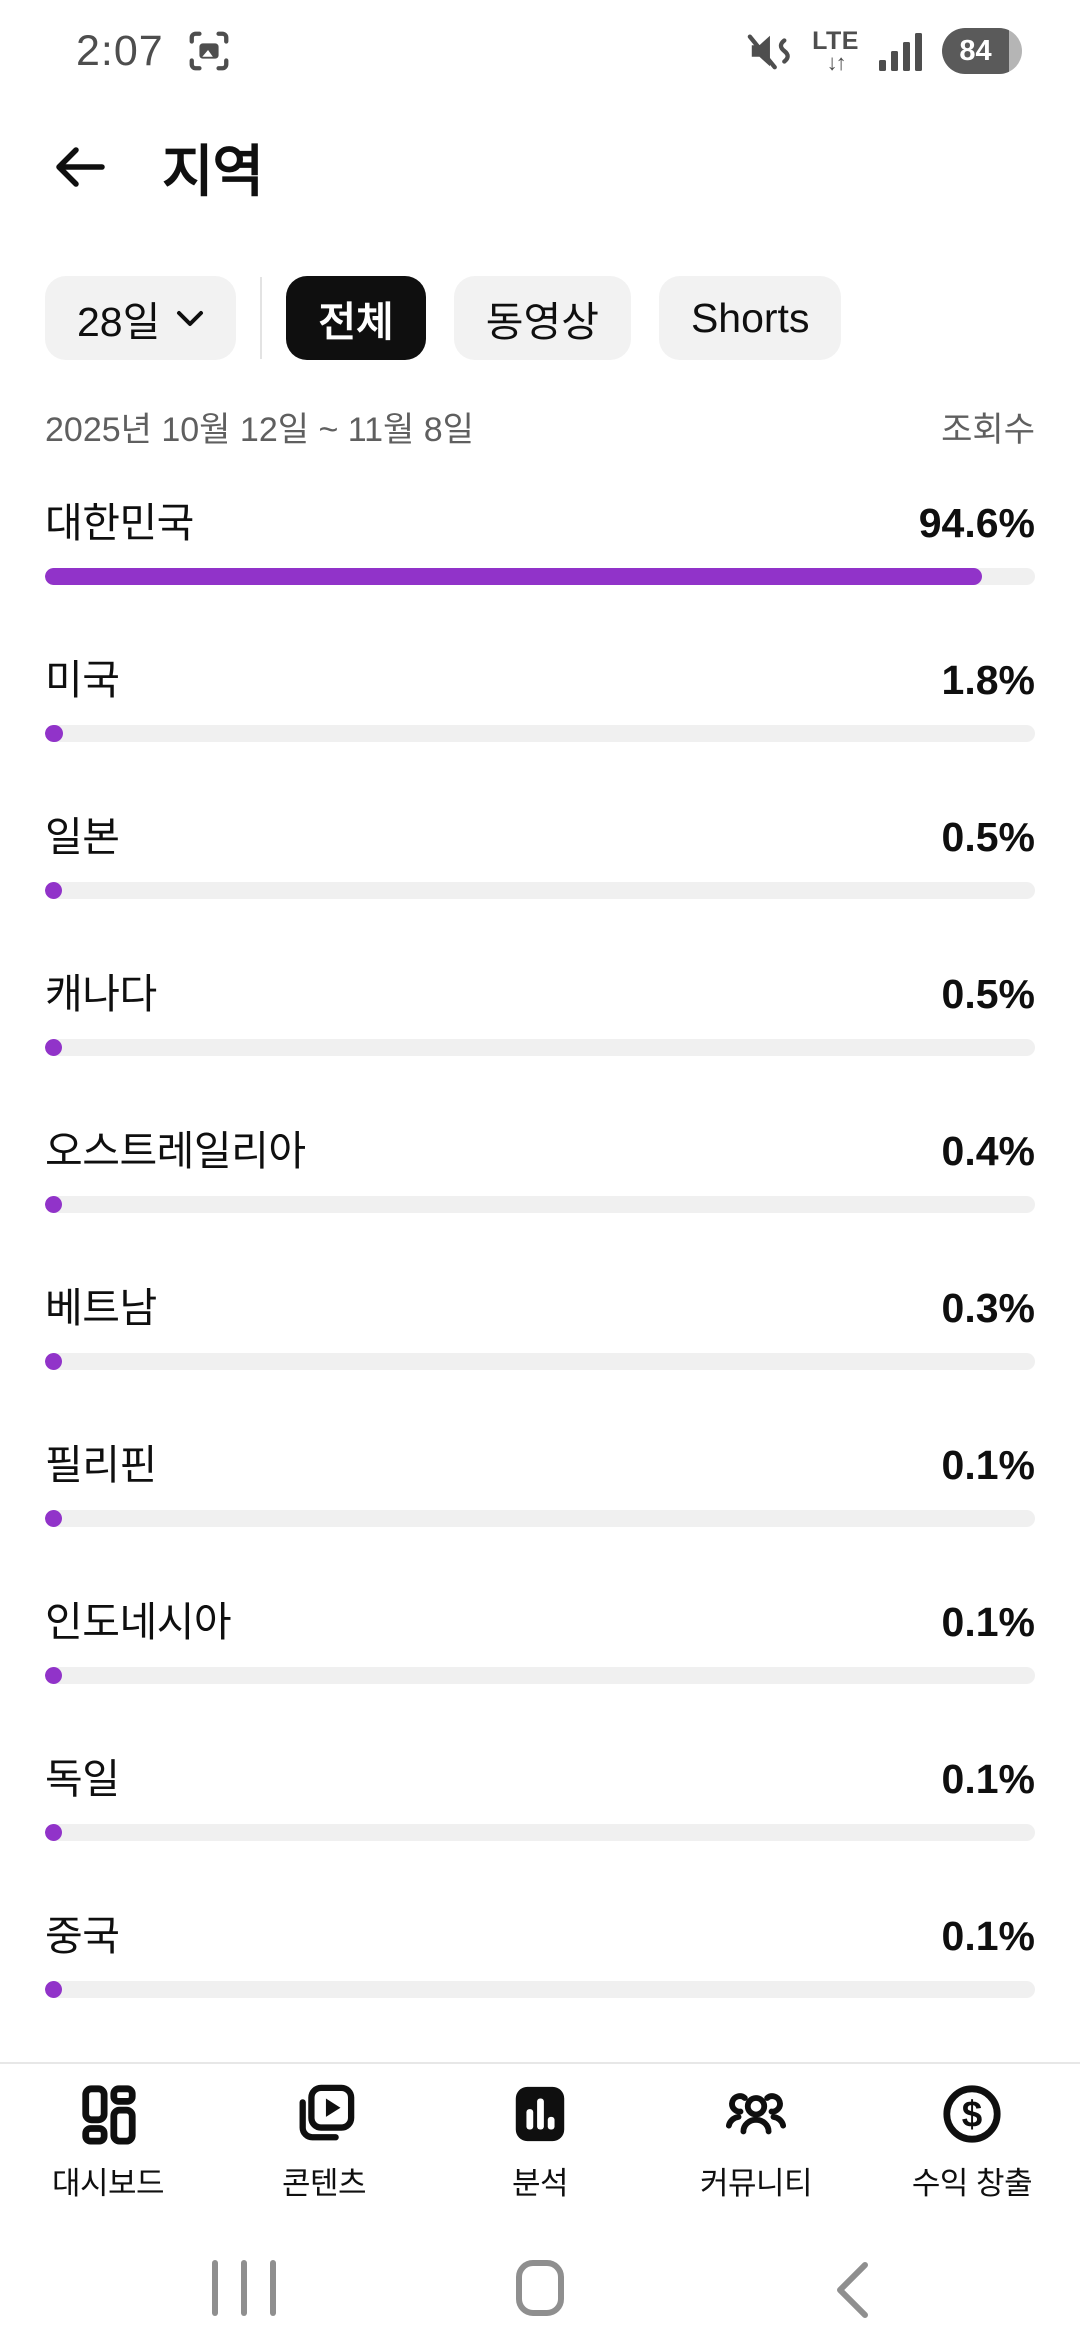 This screenshot has width=1080, height=2340. I want to click on content-type-tabs: 전체 동영상 Shorts, so click(564, 318).